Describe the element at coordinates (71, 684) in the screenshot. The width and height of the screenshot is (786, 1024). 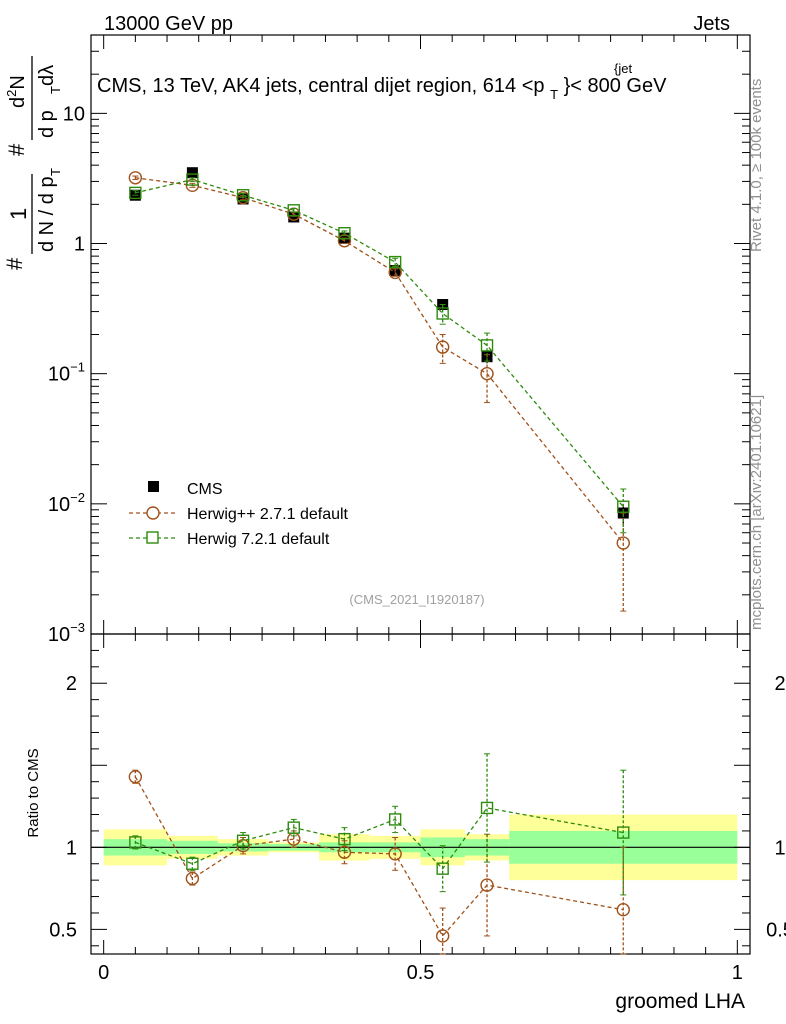
I see `ytick-ratio-label-left: 2` at that location.